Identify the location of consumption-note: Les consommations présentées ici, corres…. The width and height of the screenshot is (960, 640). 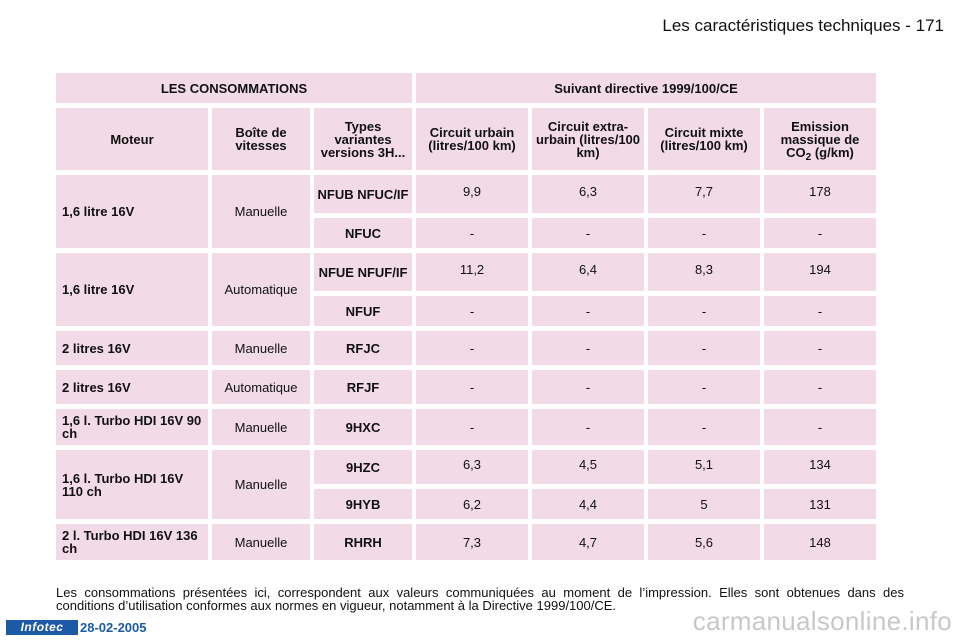
(480, 599).